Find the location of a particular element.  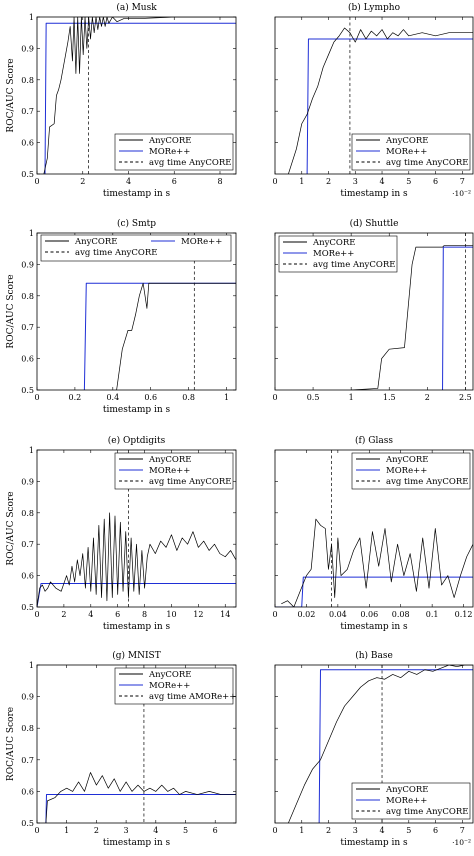

x-tick-label: 0.2 is located at coordinates (75, 397).